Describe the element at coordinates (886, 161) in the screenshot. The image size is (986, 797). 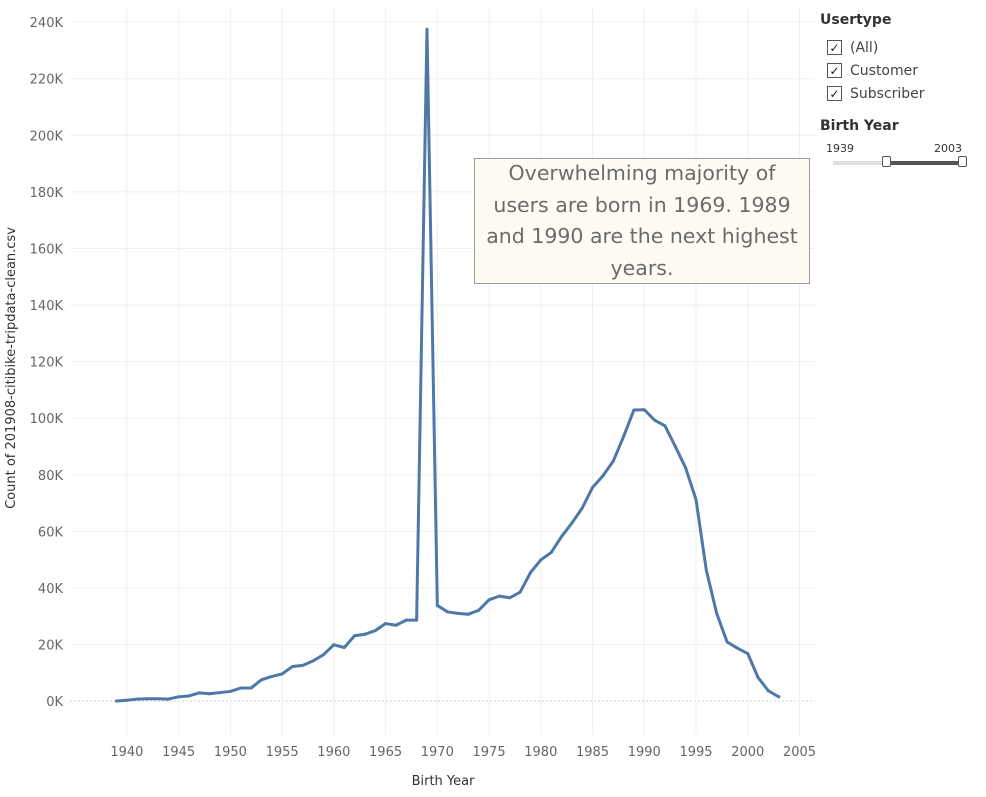
I see `birth-year-min-handle` at that location.